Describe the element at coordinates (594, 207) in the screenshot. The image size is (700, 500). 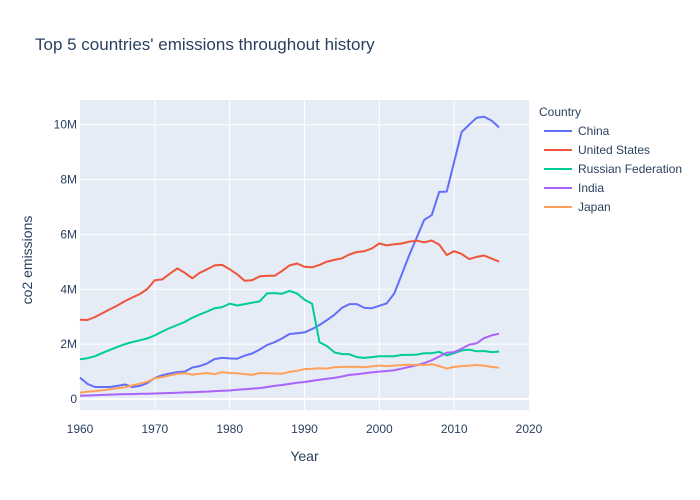
I see `legend-label: Japan` at that location.